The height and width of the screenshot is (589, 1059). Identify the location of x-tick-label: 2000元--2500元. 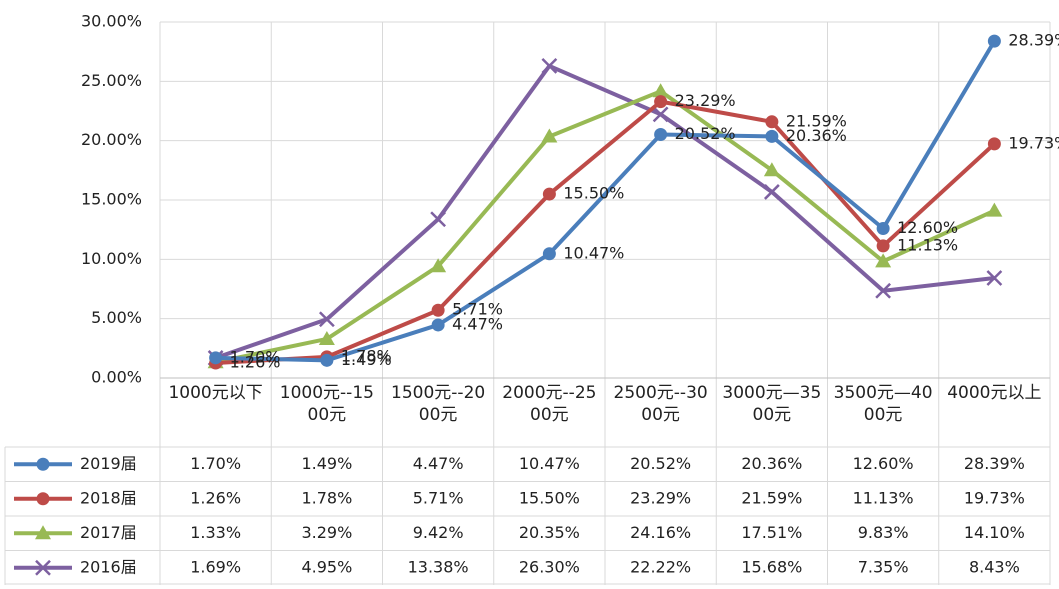
(549, 404).